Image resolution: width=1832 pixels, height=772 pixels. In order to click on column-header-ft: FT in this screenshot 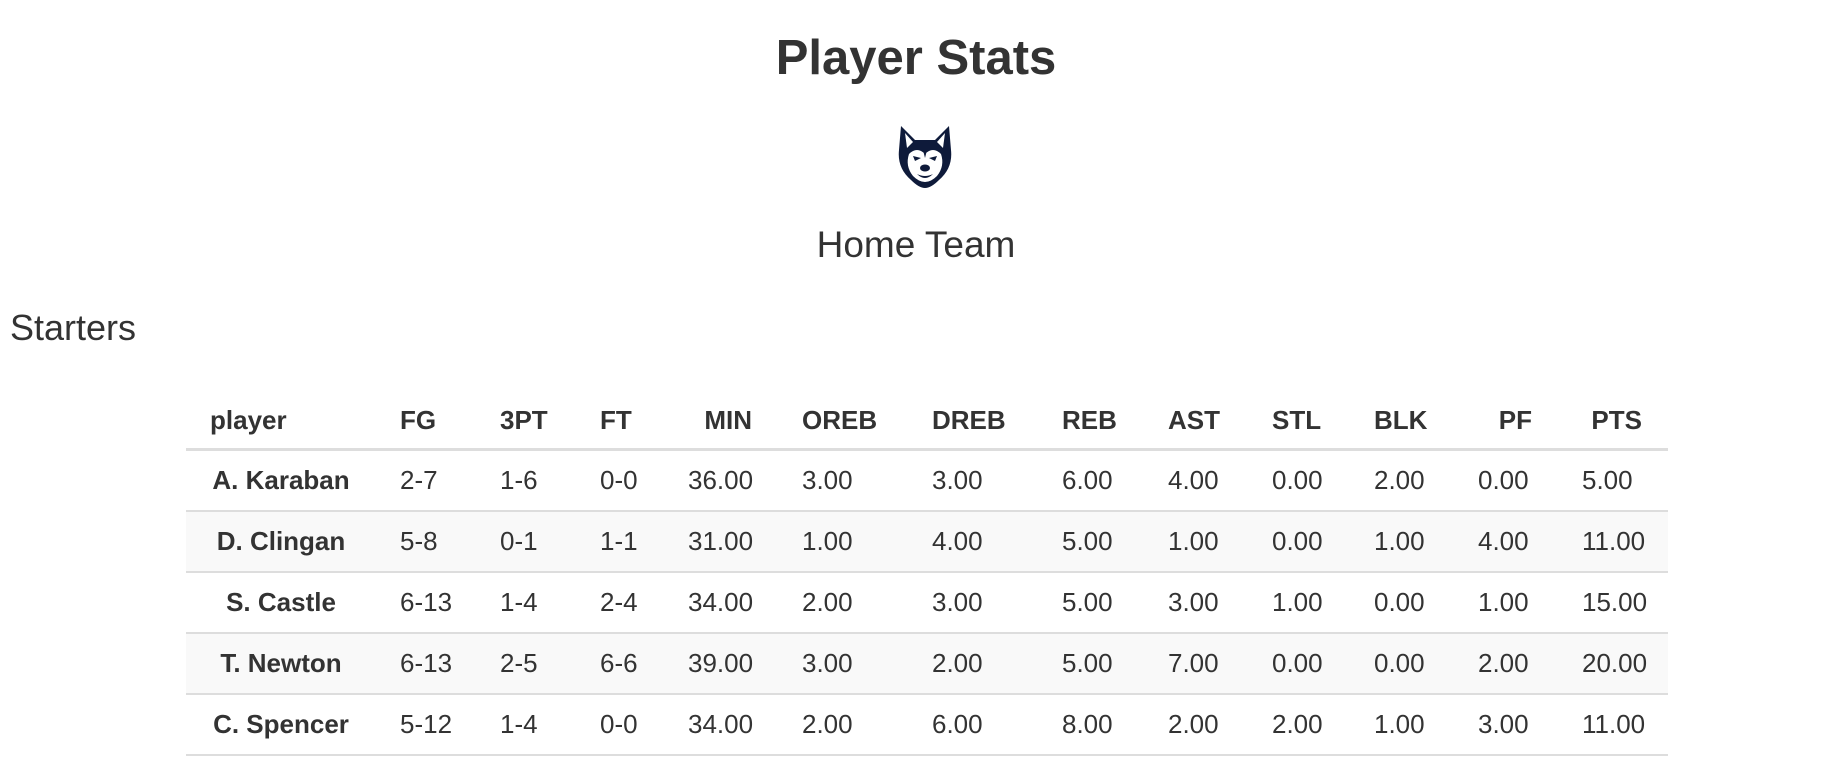, I will do `click(620, 421)`.